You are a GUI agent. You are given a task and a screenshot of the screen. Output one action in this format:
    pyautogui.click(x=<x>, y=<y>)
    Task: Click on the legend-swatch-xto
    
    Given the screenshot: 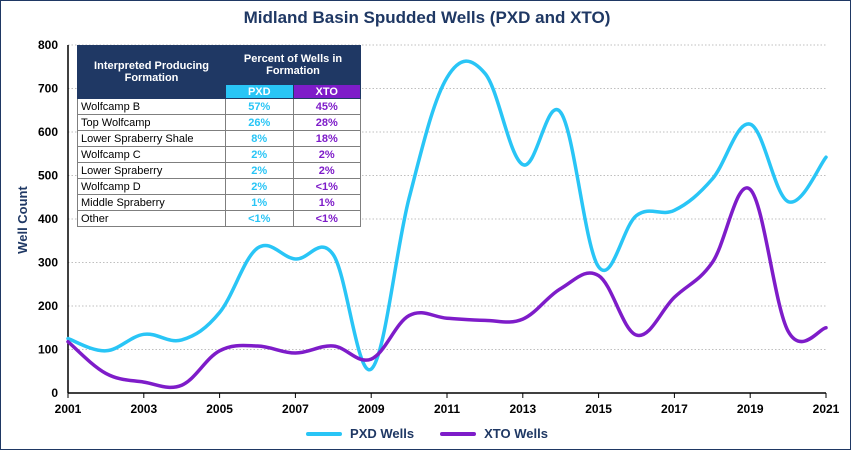 What is the action you would take?
    pyautogui.click(x=458, y=433)
    